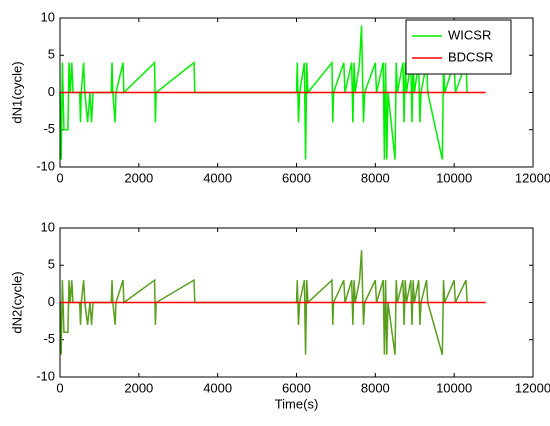 Image resolution: width=550 pixels, height=426 pixels. Describe the element at coordinates (297, 403) in the screenshot. I see `x-axis-label: Time(s)` at that location.